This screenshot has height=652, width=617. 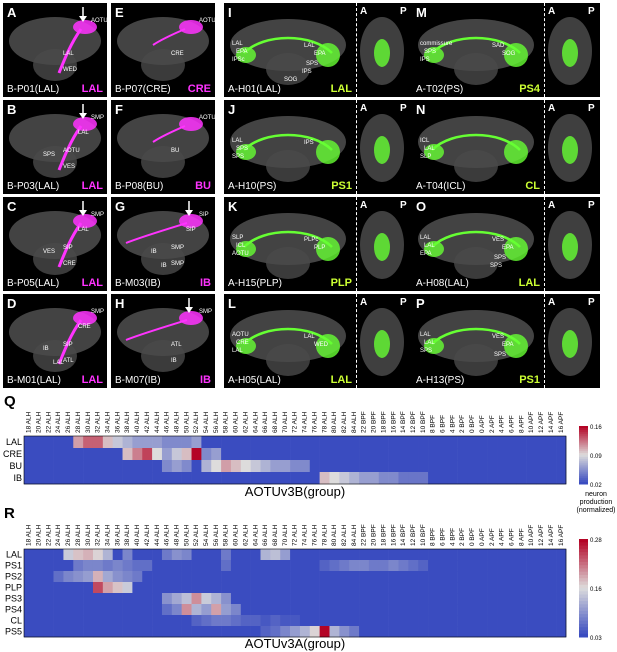 What do you see at coordinates (13, 610) in the screenshot?
I see `row-label: PS4` at bounding box center [13, 610].